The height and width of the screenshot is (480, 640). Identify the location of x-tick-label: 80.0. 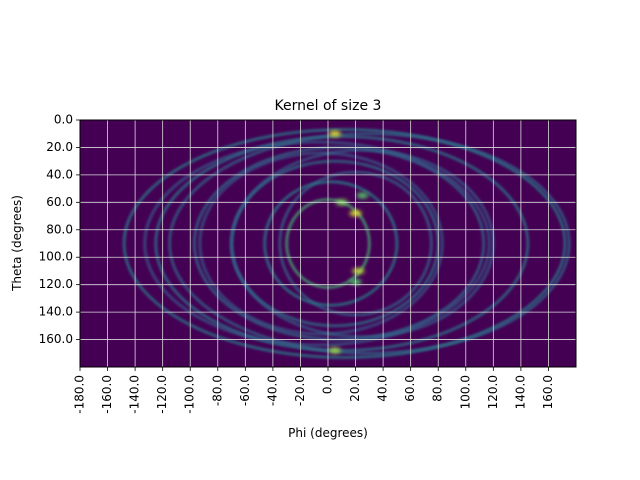
(438, 388).